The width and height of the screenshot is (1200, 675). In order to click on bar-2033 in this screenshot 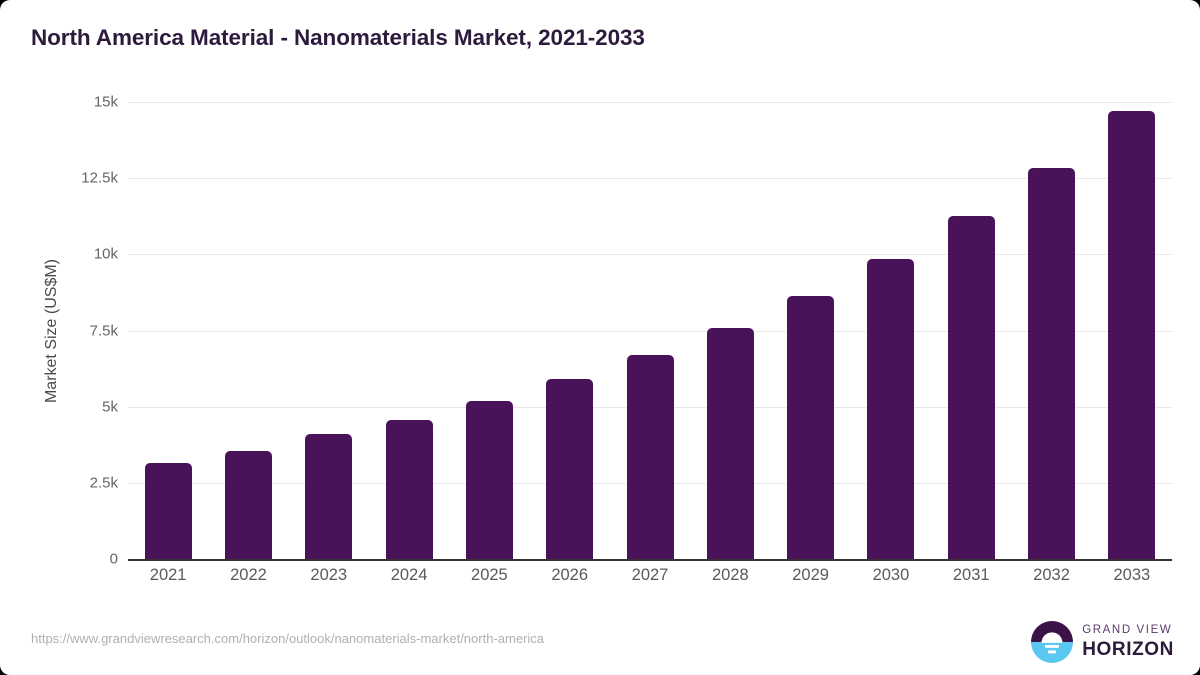, I will do `click(1132, 335)`.